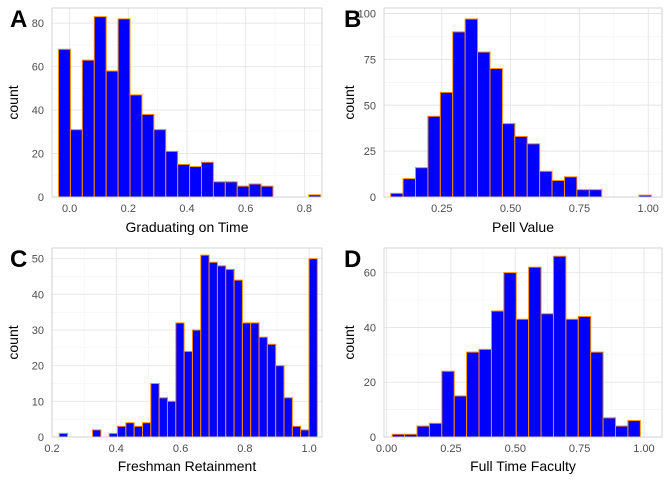 Image resolution: width=672 pixels, height=480 pixels. I want to click on x-axis-title: Graduating on Time, so click(187, 227).